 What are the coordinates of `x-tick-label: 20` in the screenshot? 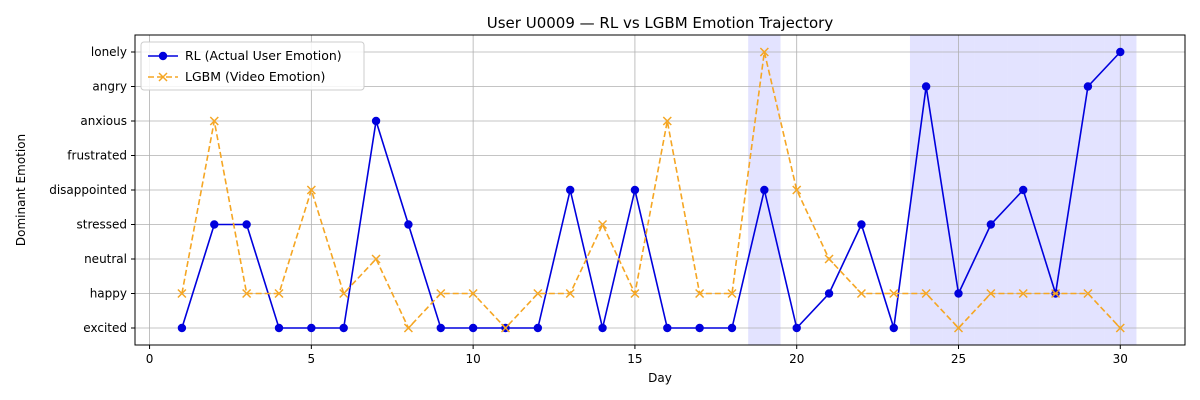 It's located at (796, 359).